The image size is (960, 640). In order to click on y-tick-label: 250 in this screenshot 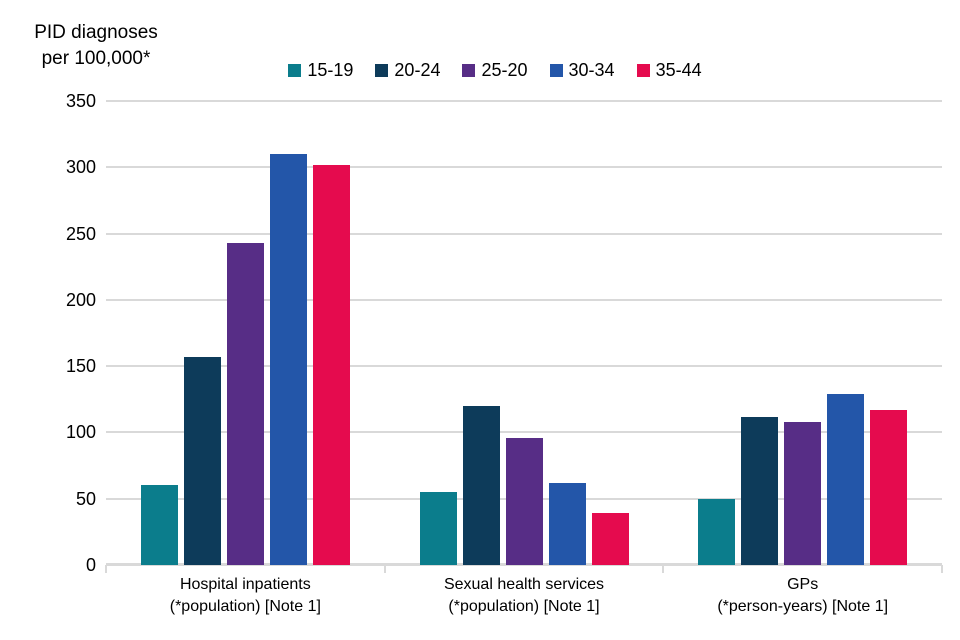, I will do `click(80, 233)`.